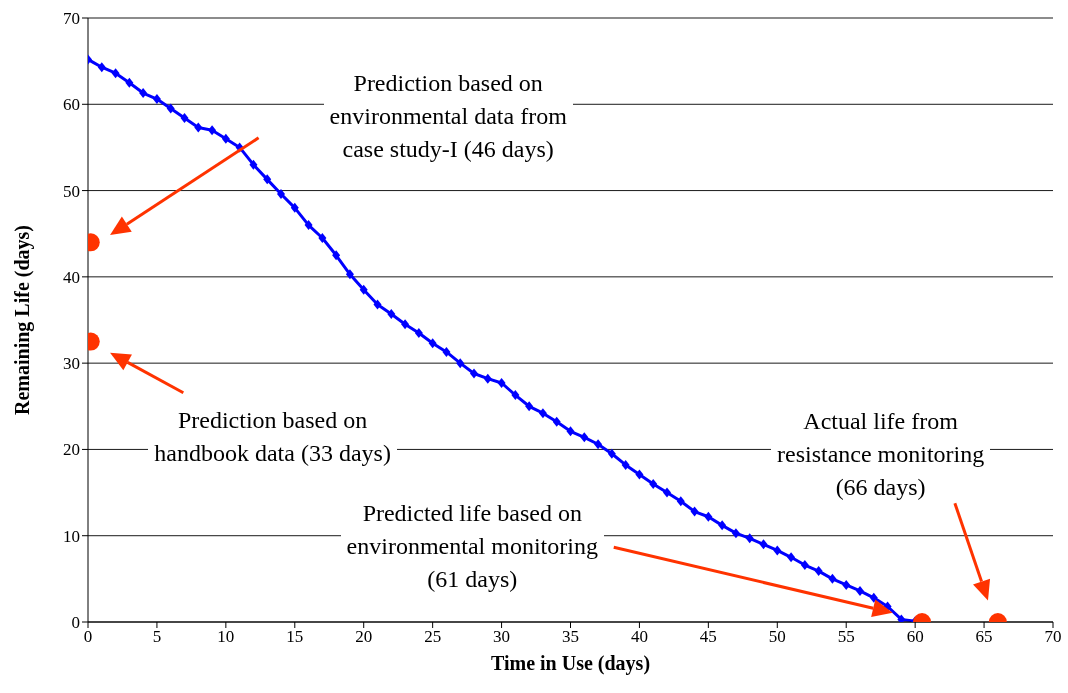  Describe the element at coordinates (502, 637) in the screenshot. I see `x-tick-label: 30` at that location.